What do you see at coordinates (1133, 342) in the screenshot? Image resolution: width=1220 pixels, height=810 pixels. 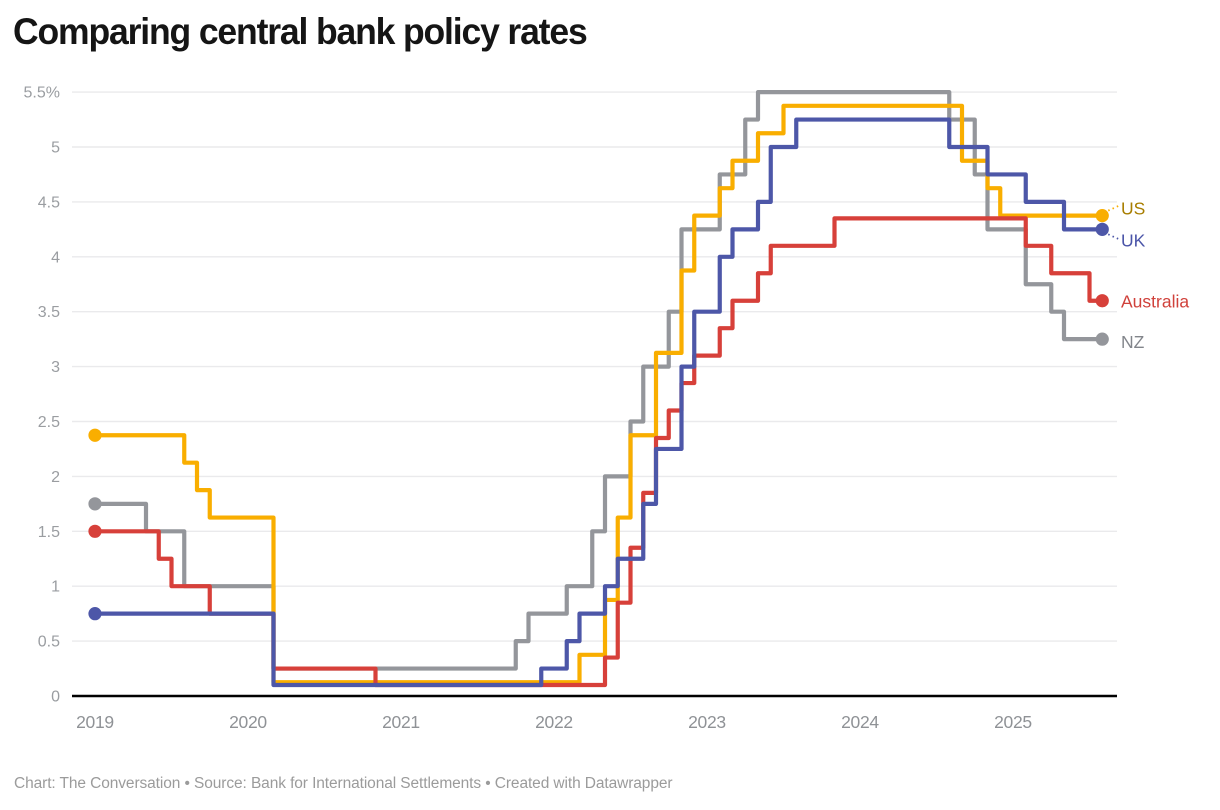 I see `series-label-nz: NZ` at bounding box center [1133, 342].